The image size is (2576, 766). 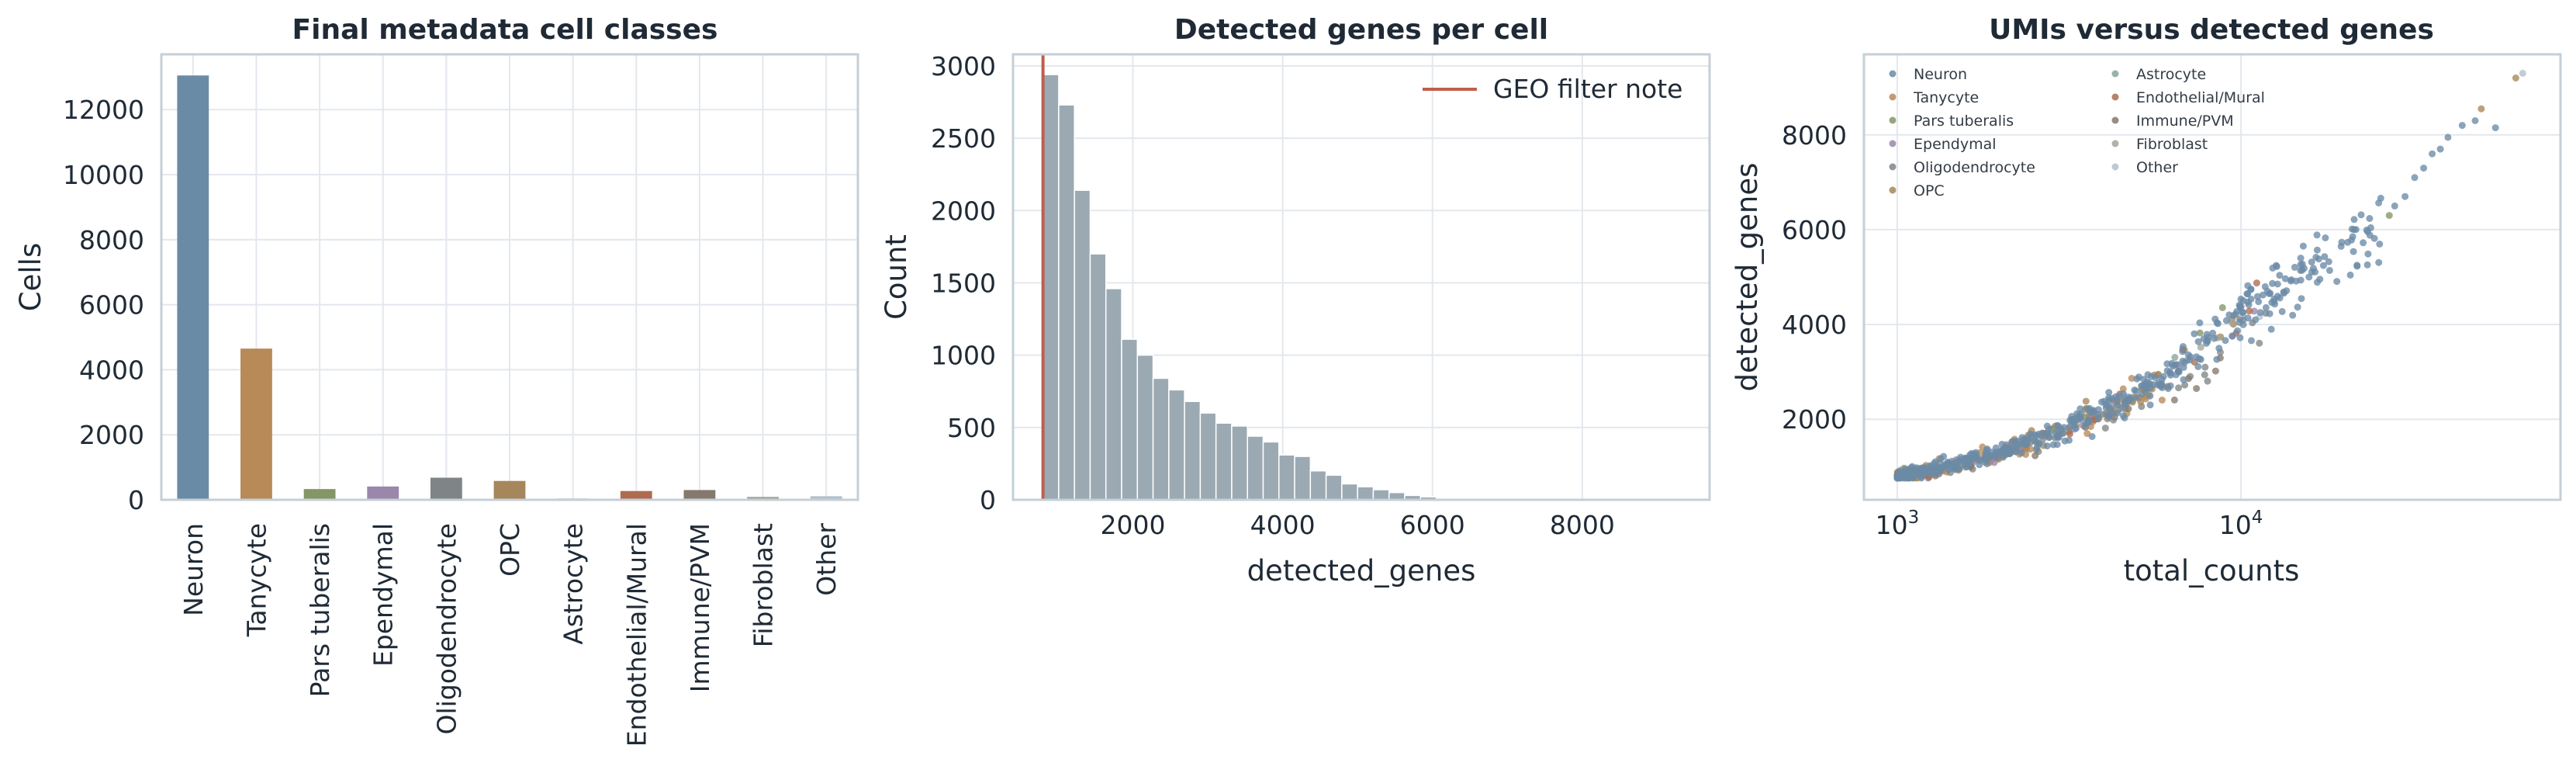 What do you see at coordinates (963, 211) in the screenshot?
I see `histogram-y-tick-label: 2000` at bounding box center [963, 211].